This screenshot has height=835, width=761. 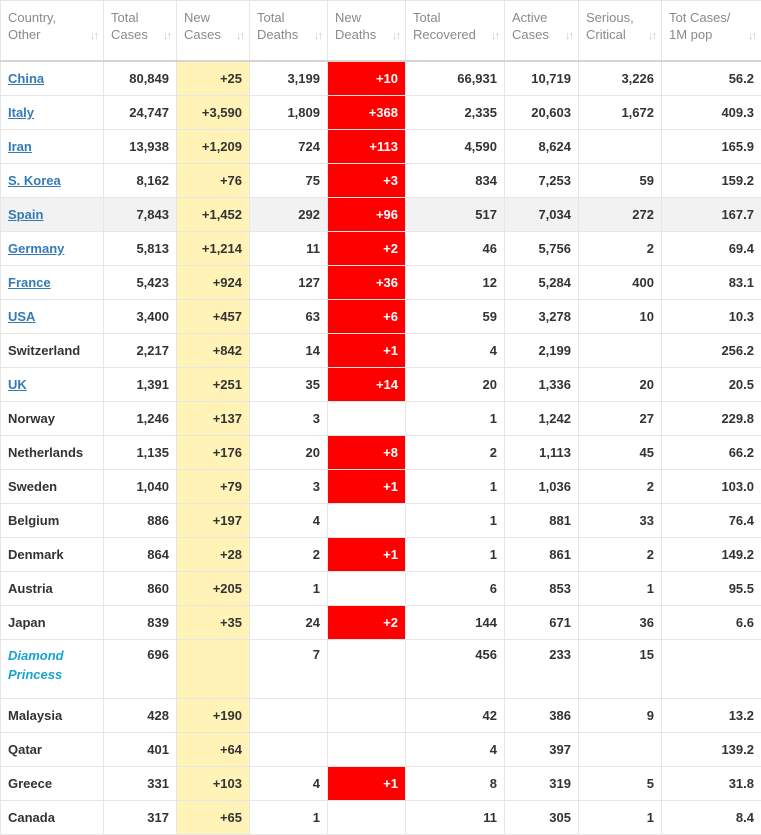 What do you see at coordinates (367, 215) in the screenshot?
I see `cell-new-deaths: +96` at bounding box center [367, 215].